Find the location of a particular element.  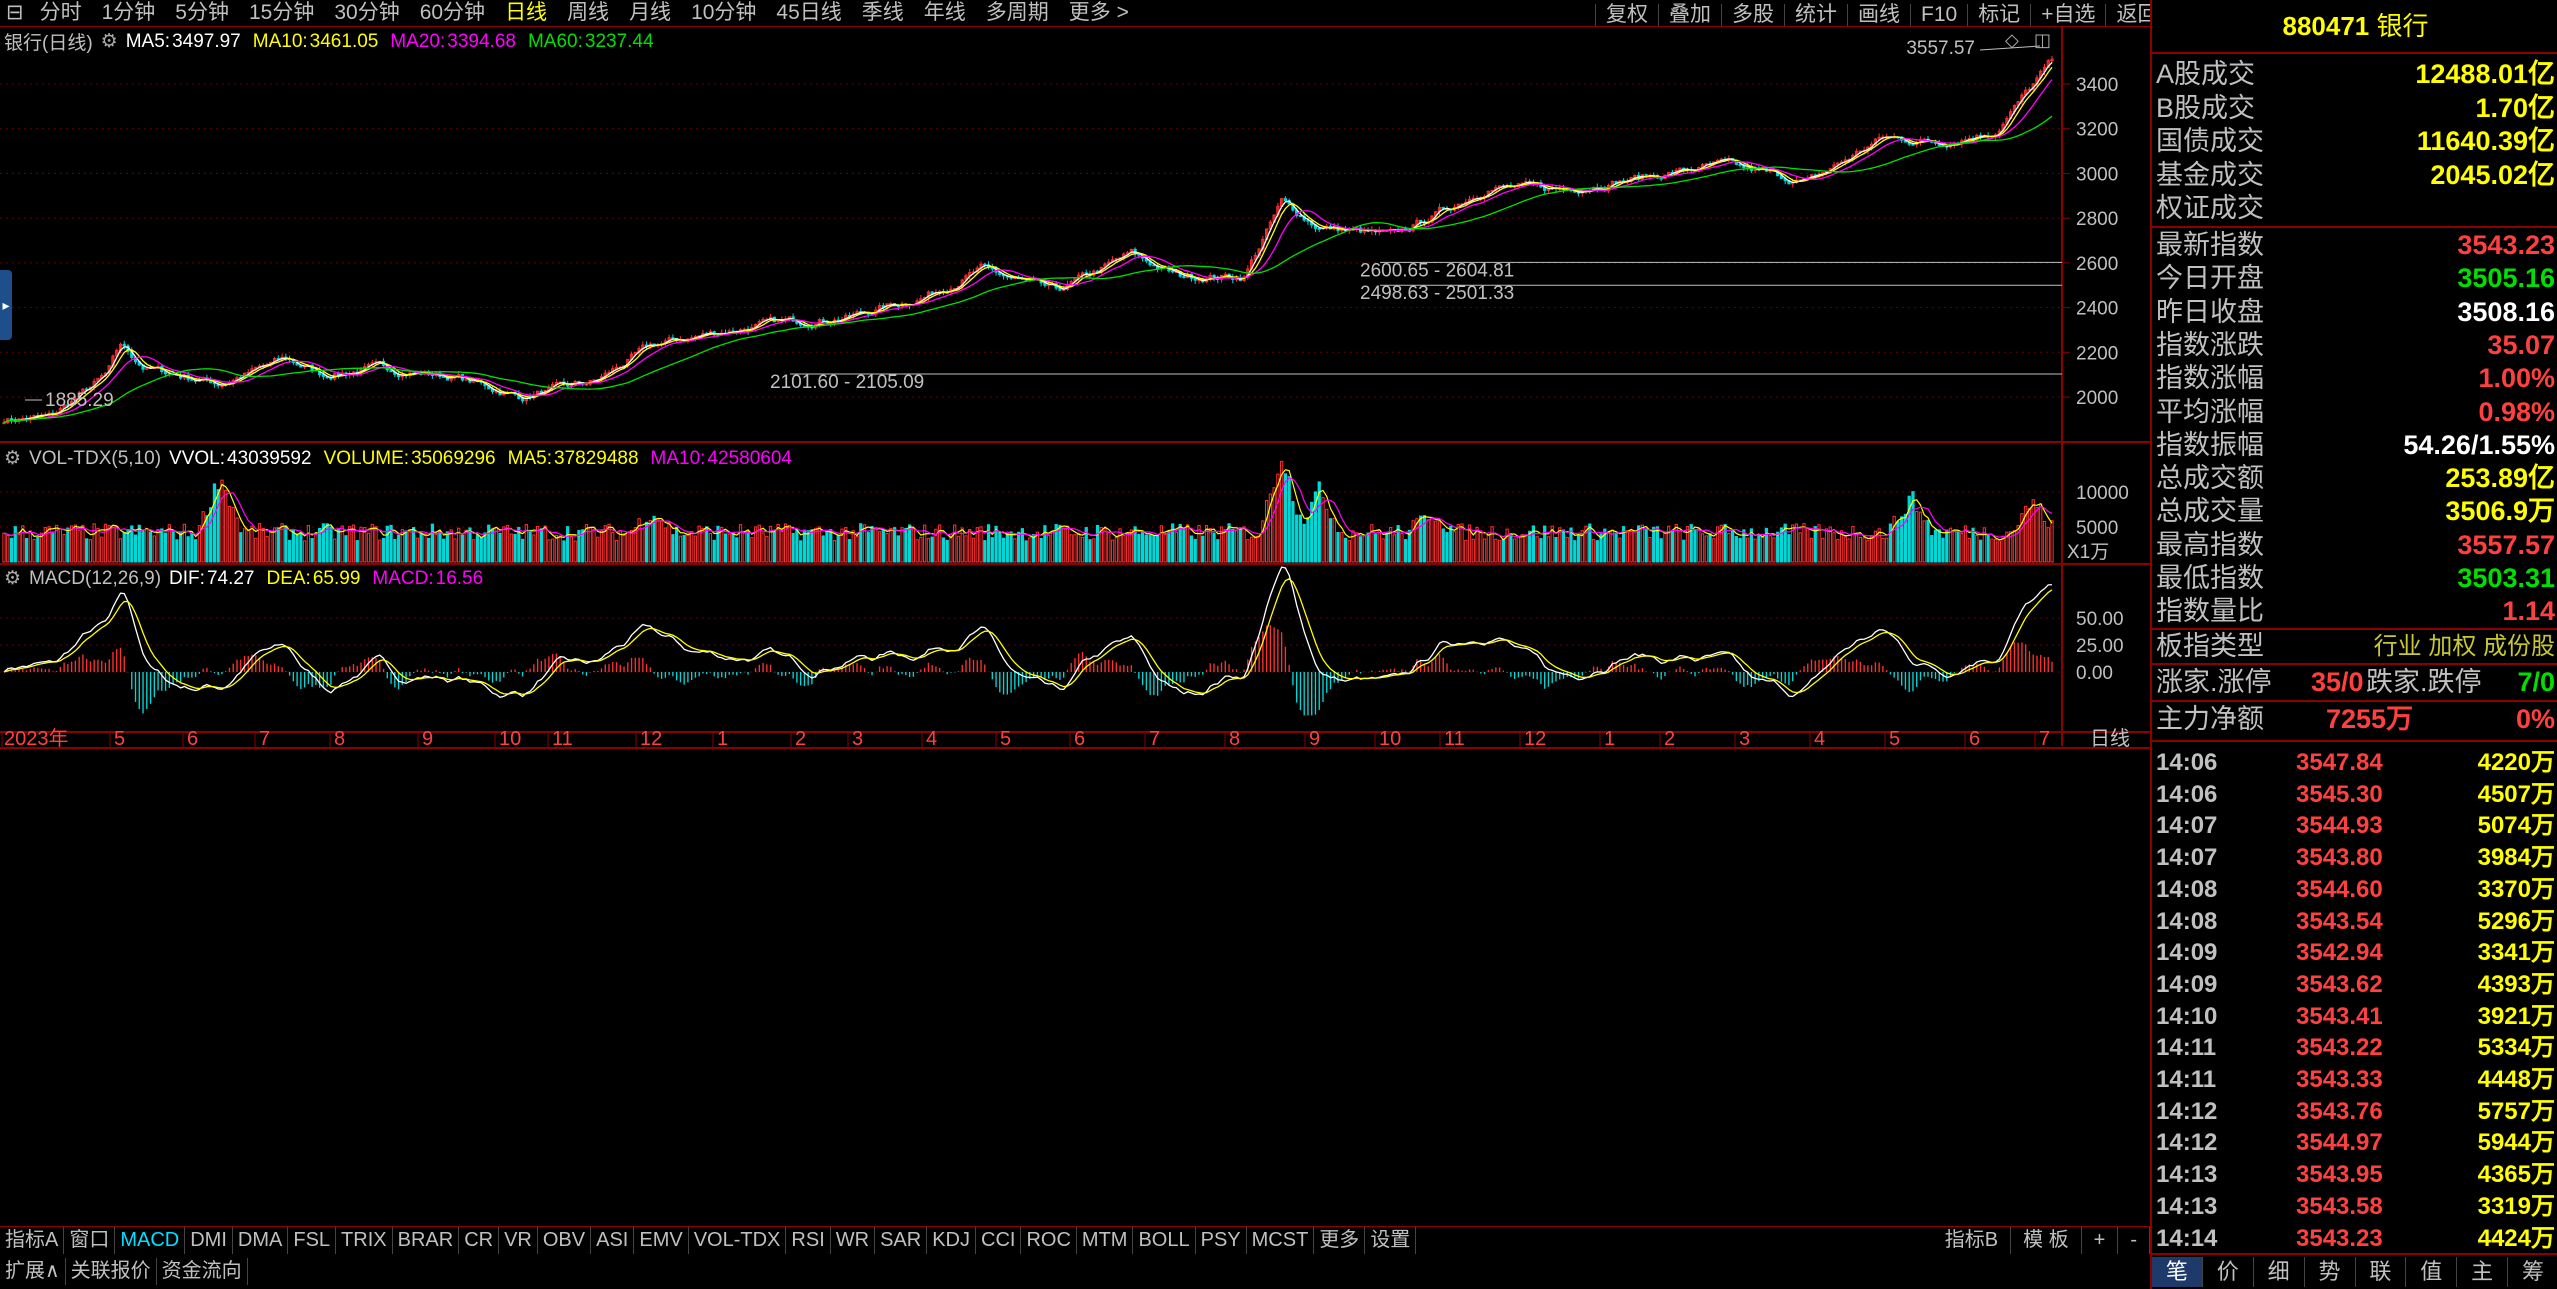

indicator-tab-22: PSY is located at coordinates (1221, 1240).